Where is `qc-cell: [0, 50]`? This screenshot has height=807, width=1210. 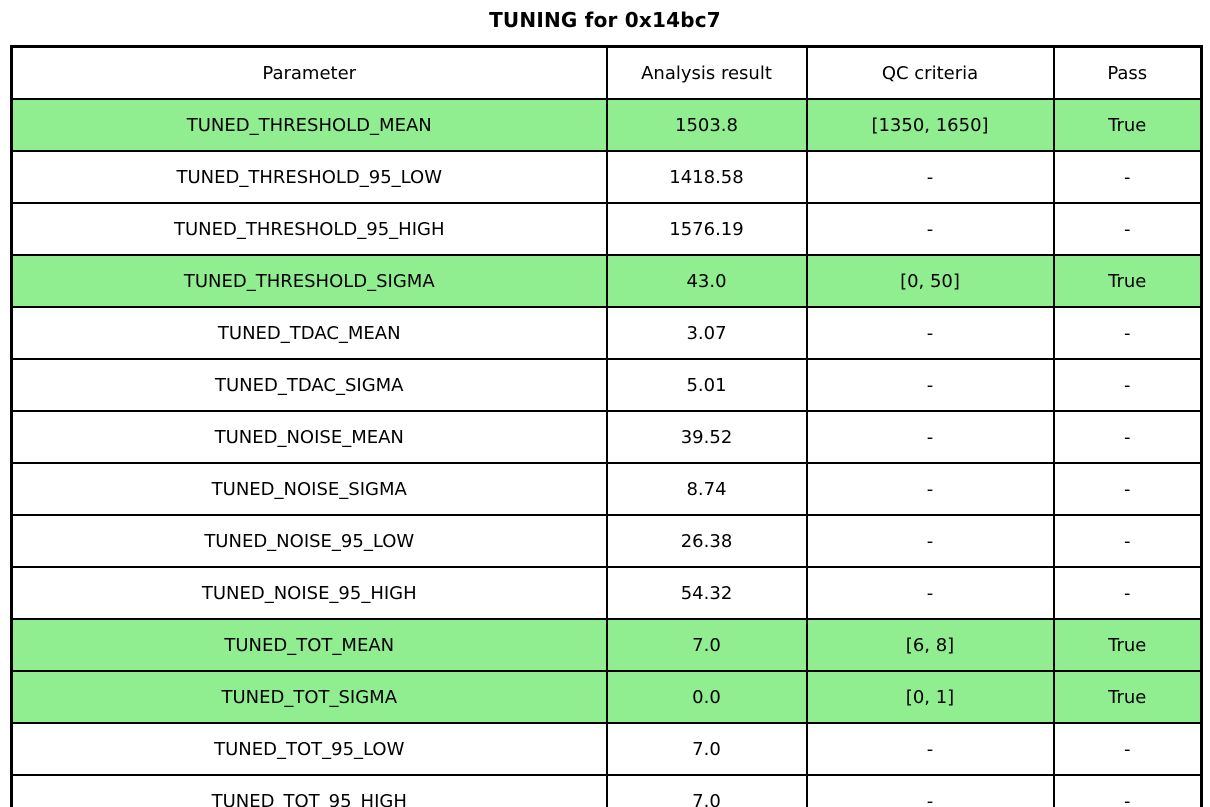 qc-cell: [0, 50] is located at coordinates (930, 281).